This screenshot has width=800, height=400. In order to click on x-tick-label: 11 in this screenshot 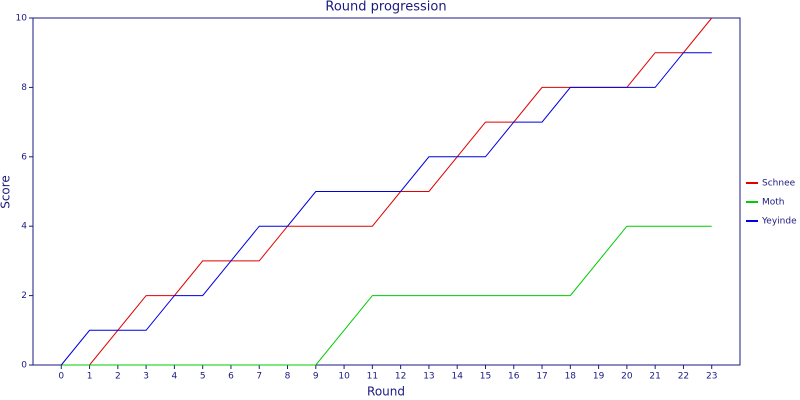, I will do `click(372, 377)`.